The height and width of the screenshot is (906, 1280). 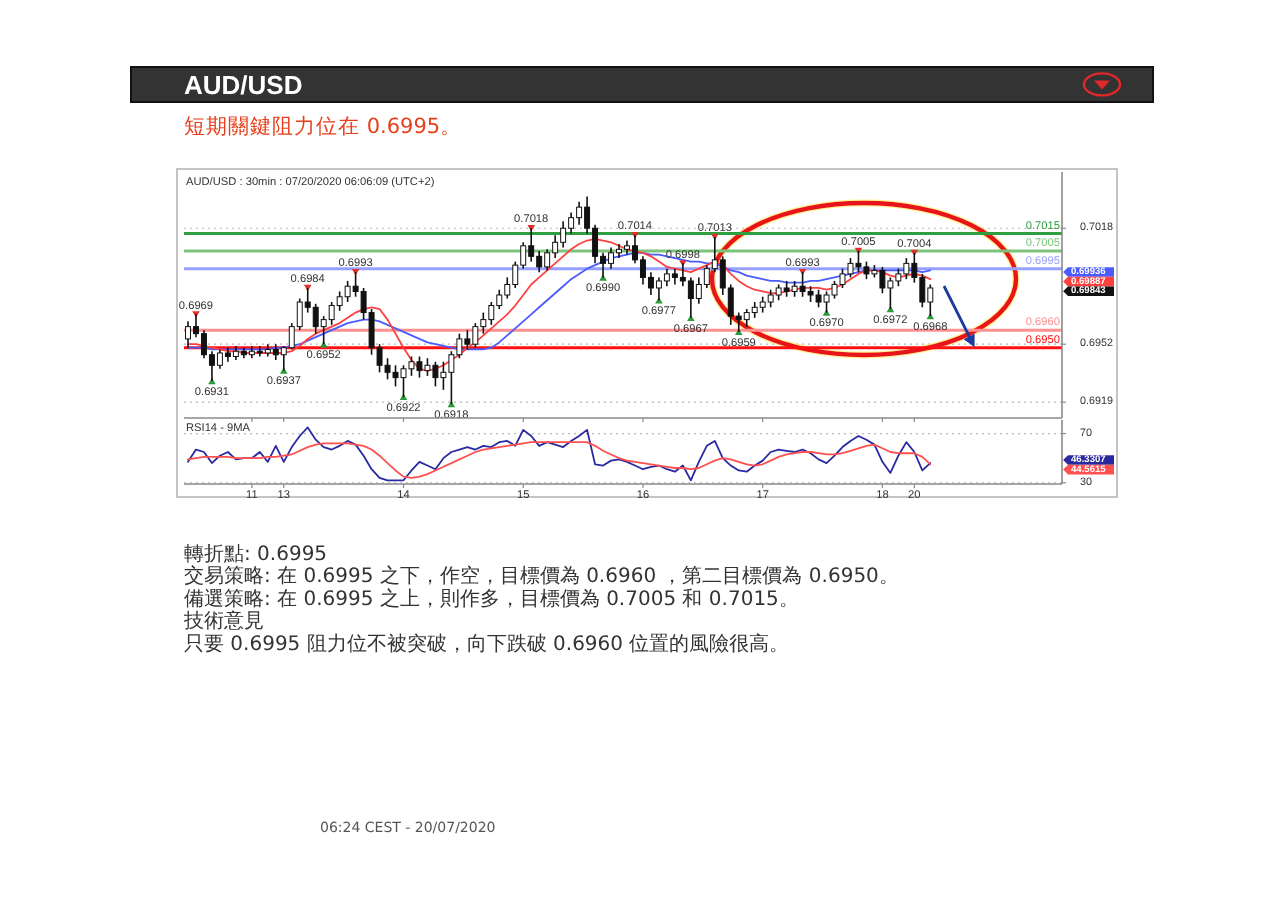 I want to click on text: 備選策略: 在 0.6995 之上，則作多，目標價為 0.7005 和 0.7015。, so click(x=491, y=598).